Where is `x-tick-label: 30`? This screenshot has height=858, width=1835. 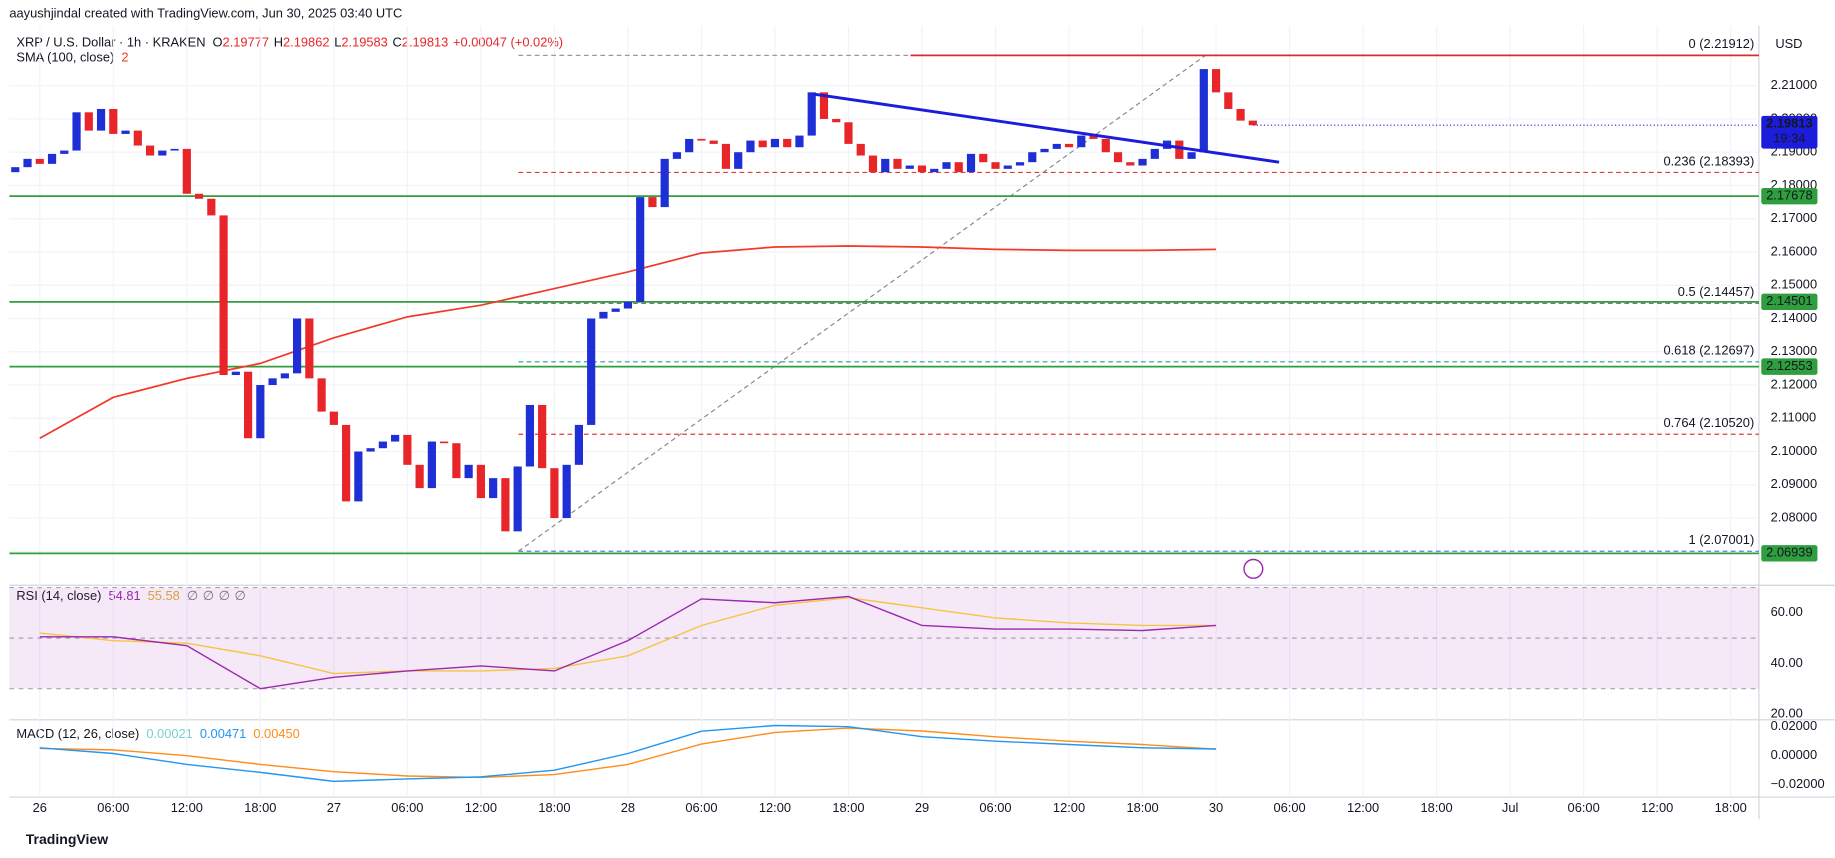
x-tick-label: 30 is located at coordinates (1216, 807).